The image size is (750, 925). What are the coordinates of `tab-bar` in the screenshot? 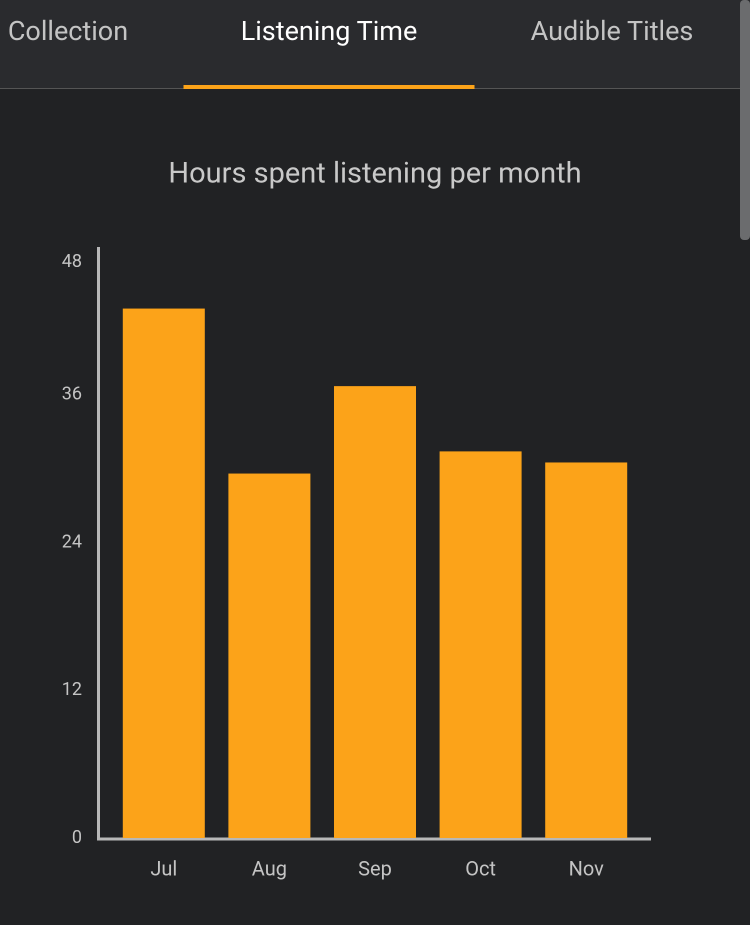 It's located at (375, 44).